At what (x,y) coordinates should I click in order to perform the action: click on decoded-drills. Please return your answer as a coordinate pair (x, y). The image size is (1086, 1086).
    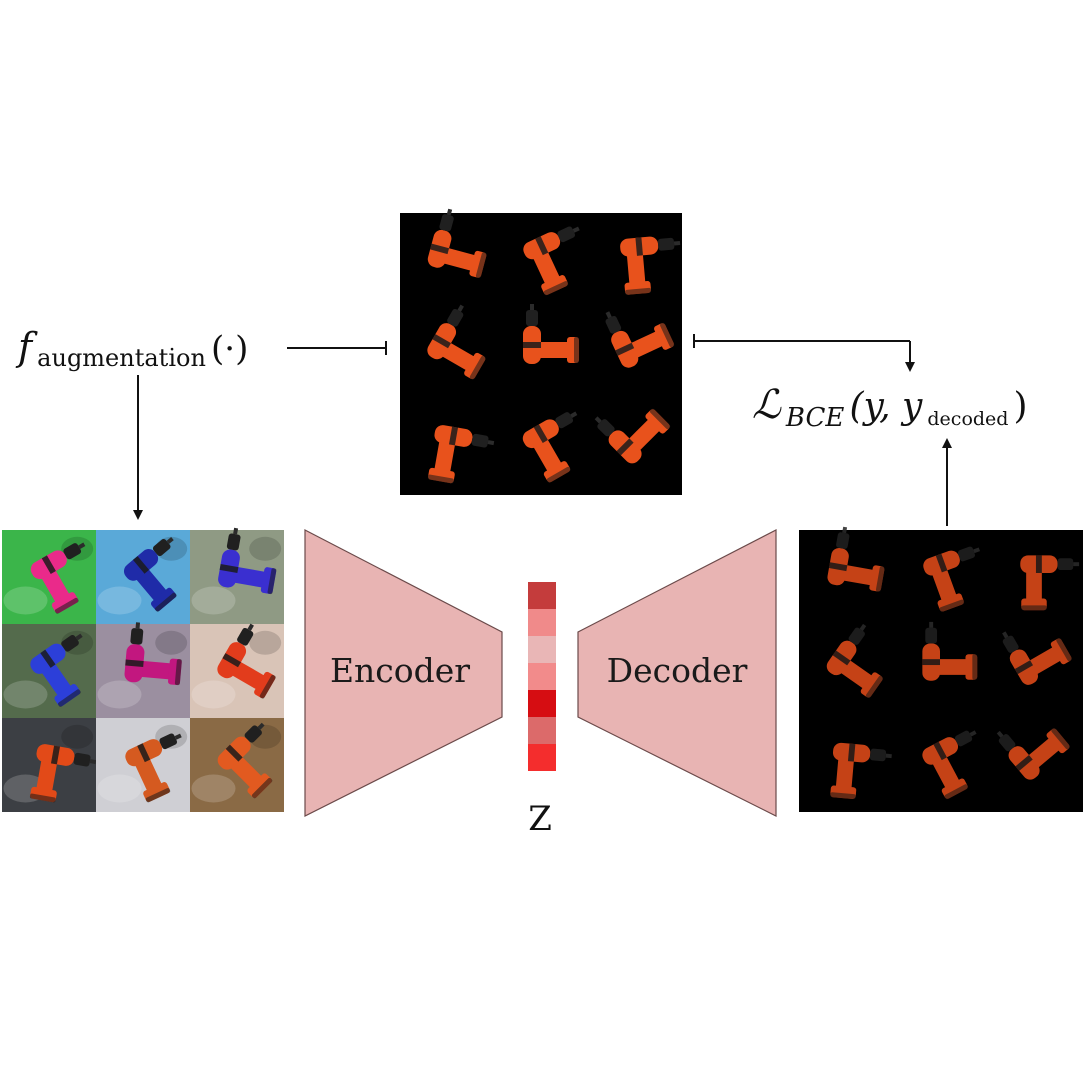
    Looking at the image, I should click on (953, 663).